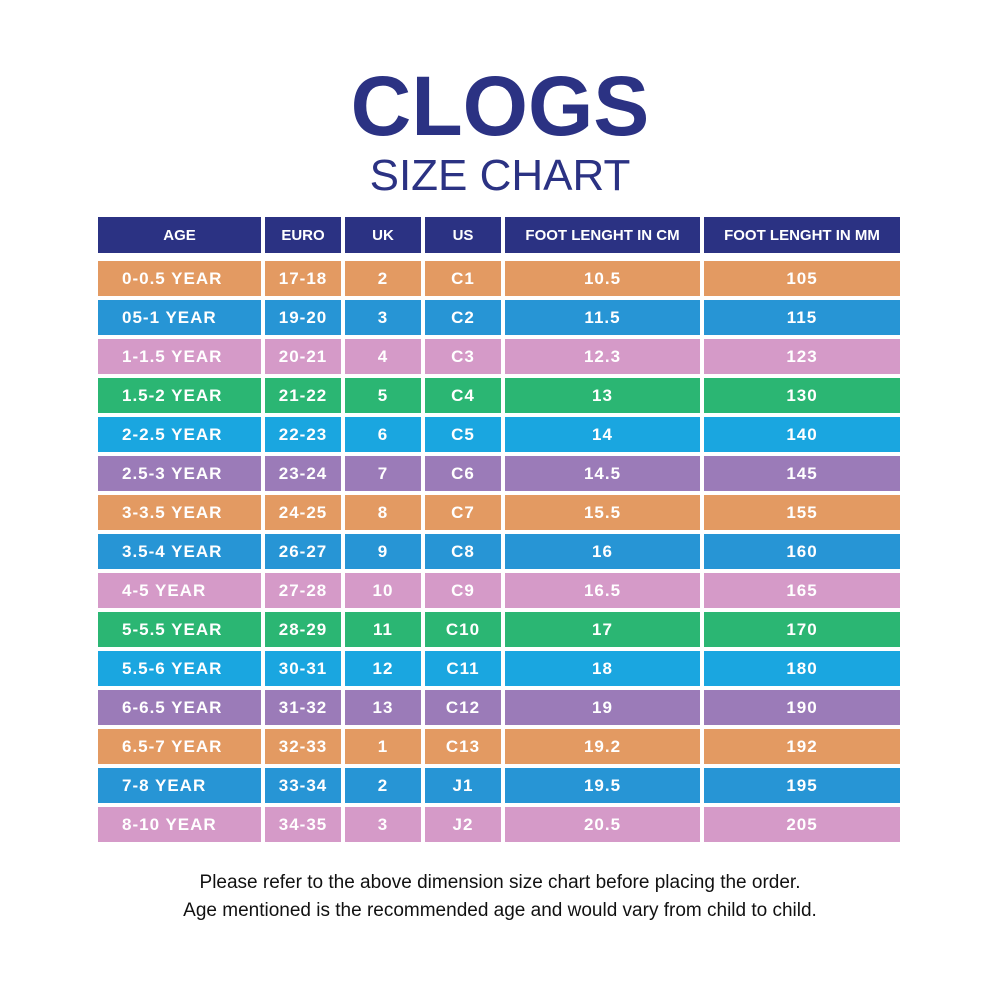 The image size is (1000, 1000). Describe the element at coordinates (179, 746) in the screenshot. I see `table-cell: 6.5-7 YEAR` at that location.